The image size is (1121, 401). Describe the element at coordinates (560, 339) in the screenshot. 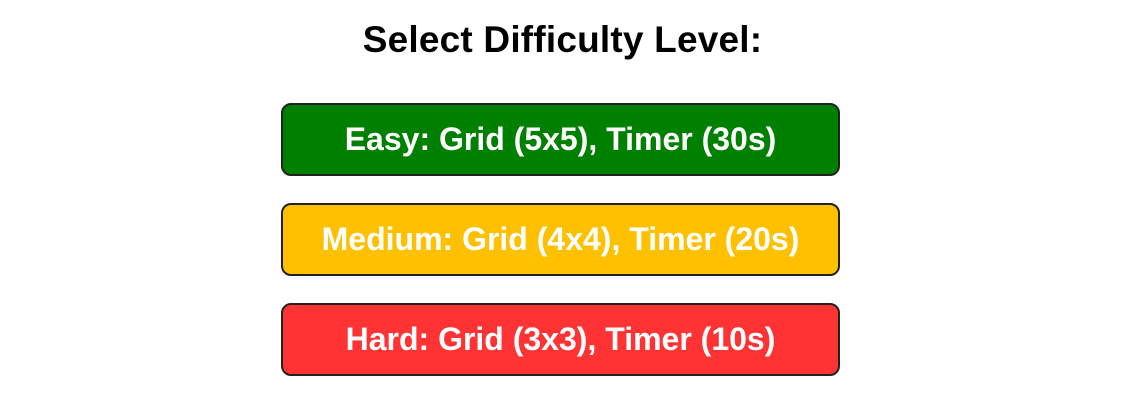

I see `hard-difficulty-button: Hard: Grid (3x3), Timer (10s)` at that location.